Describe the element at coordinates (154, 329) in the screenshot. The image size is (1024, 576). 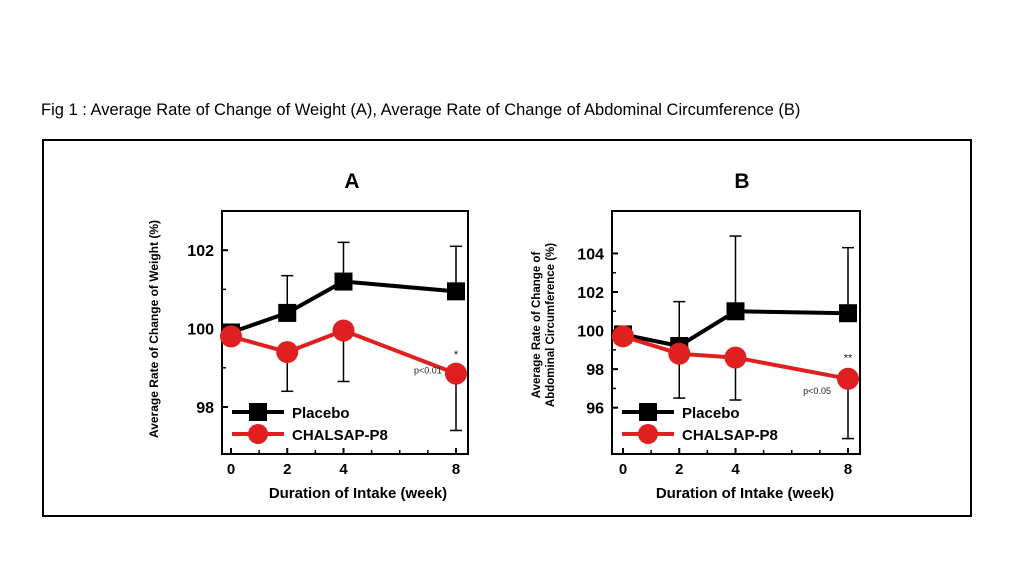
I see `y-axis-label: Average Rate of Change of Weight (%)` at that location.